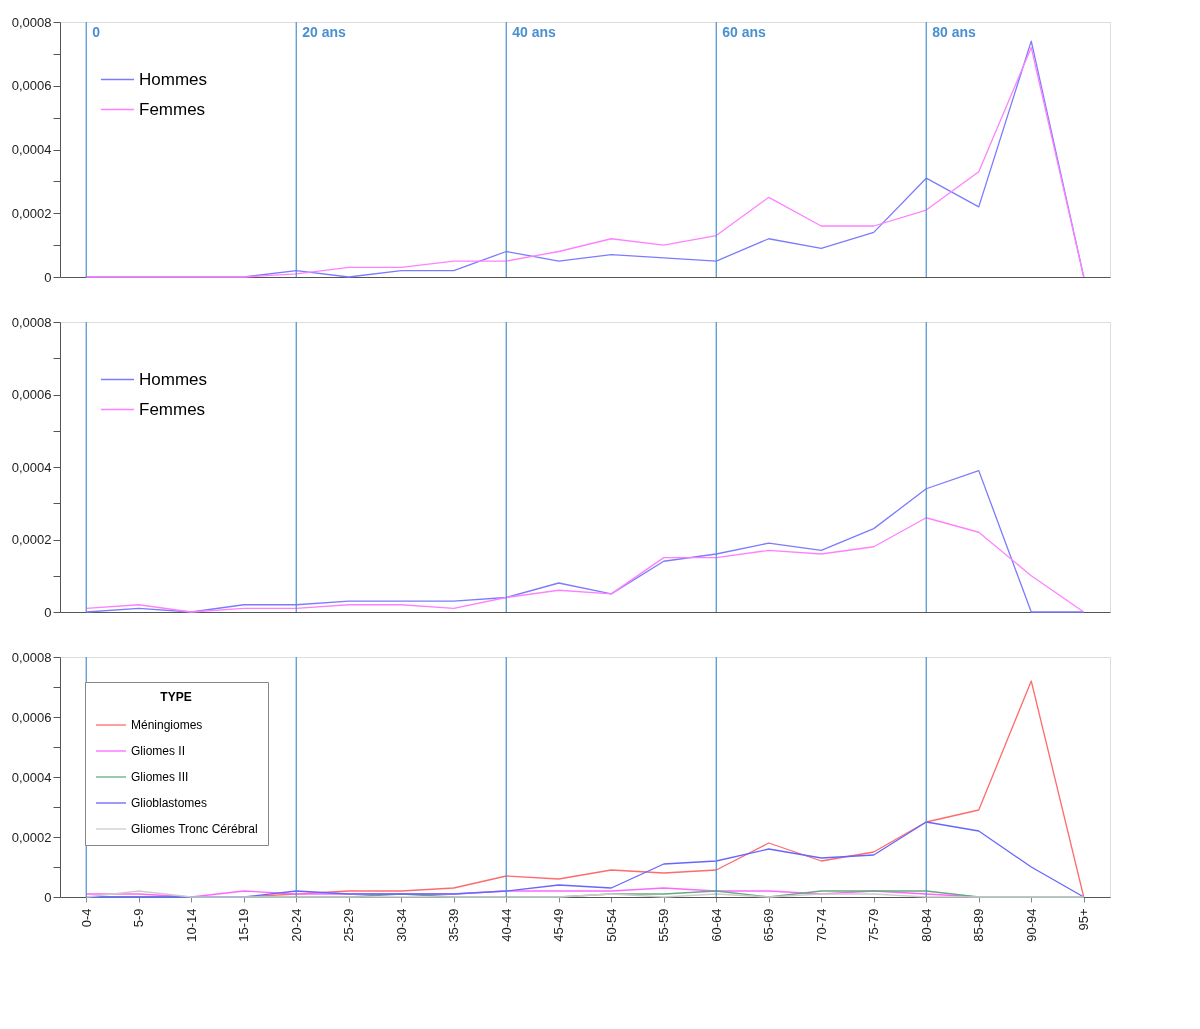  I want to click on x-tick-label: 20-24, so click(296, 925).